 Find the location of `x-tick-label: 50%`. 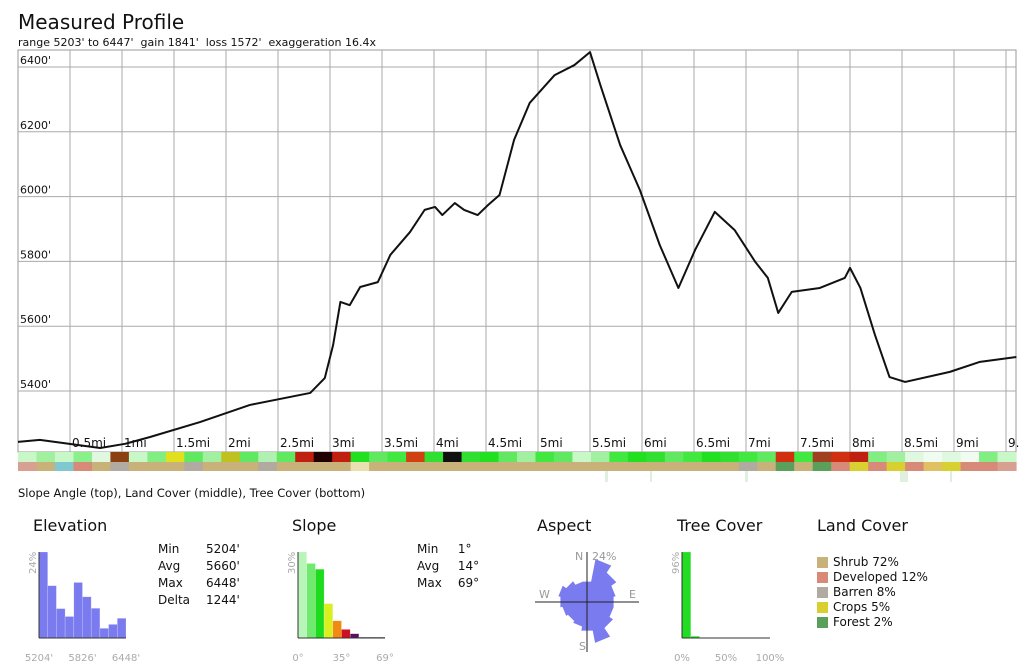

x-tick-label: 50% is located at coordinates (726, 658).